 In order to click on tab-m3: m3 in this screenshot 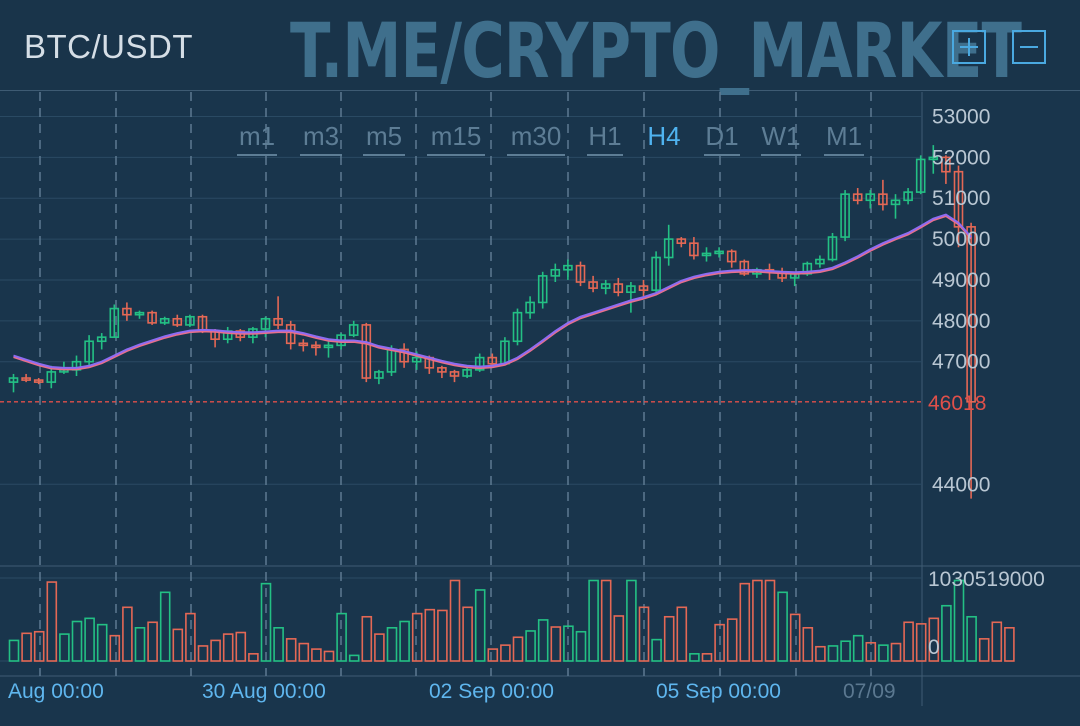, I will do `click(321, 137)`.